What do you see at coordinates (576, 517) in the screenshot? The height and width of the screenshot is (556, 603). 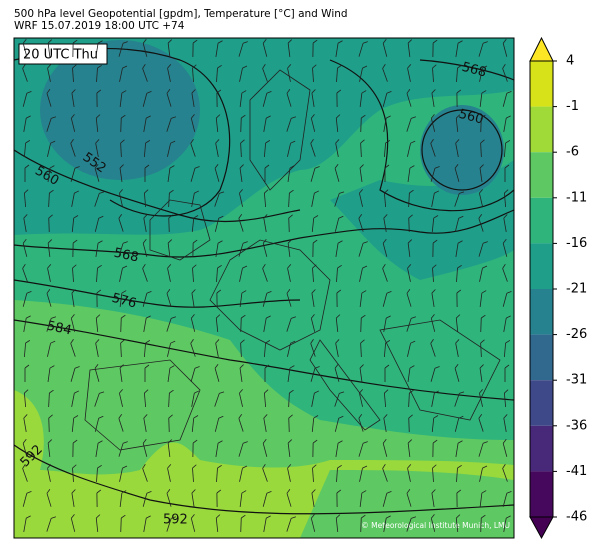 I see `colorbar-tick-label: -46` at bounding box center [576, 517].